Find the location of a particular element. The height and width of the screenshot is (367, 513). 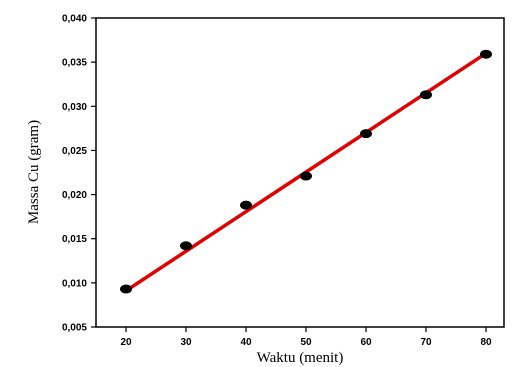

x-tick-label: 40 is located at coordinates (246, 342).